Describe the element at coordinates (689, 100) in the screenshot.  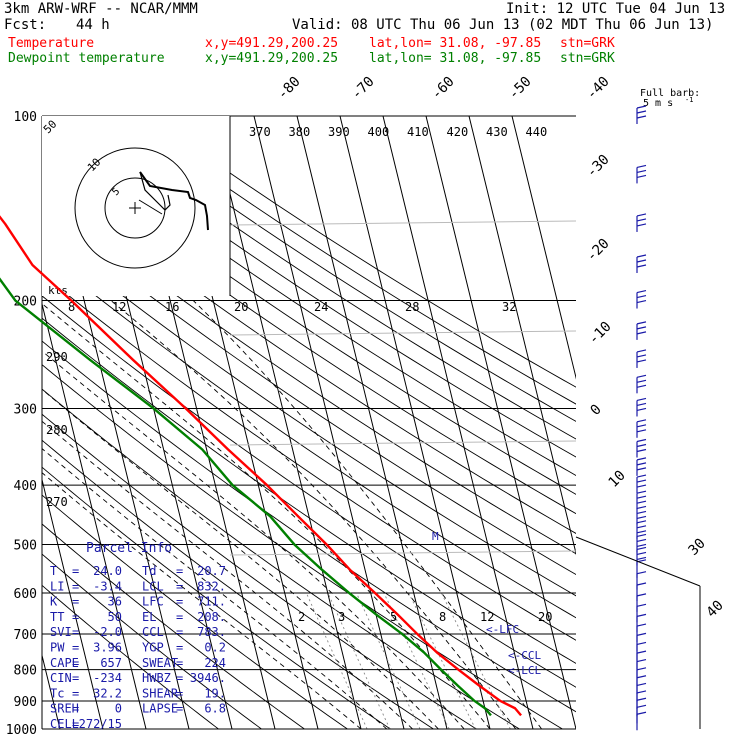
I see `barb-legend-exp: -1` at that location.